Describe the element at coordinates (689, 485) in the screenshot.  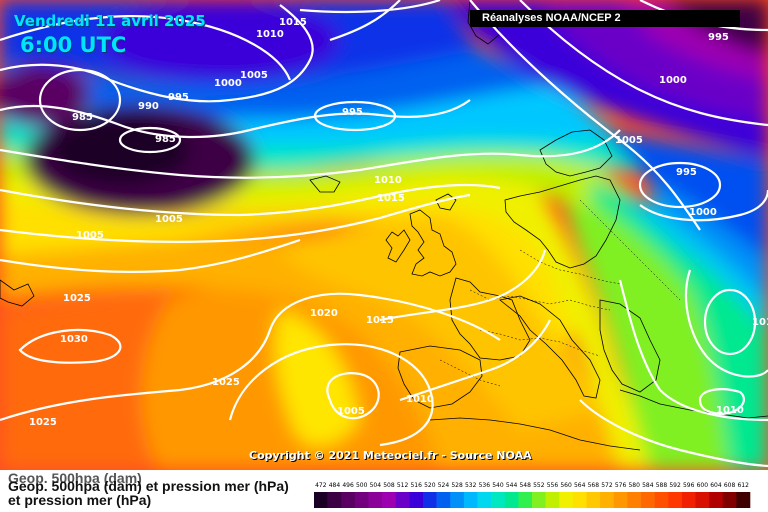
I see `legend-label: 596` at that location.